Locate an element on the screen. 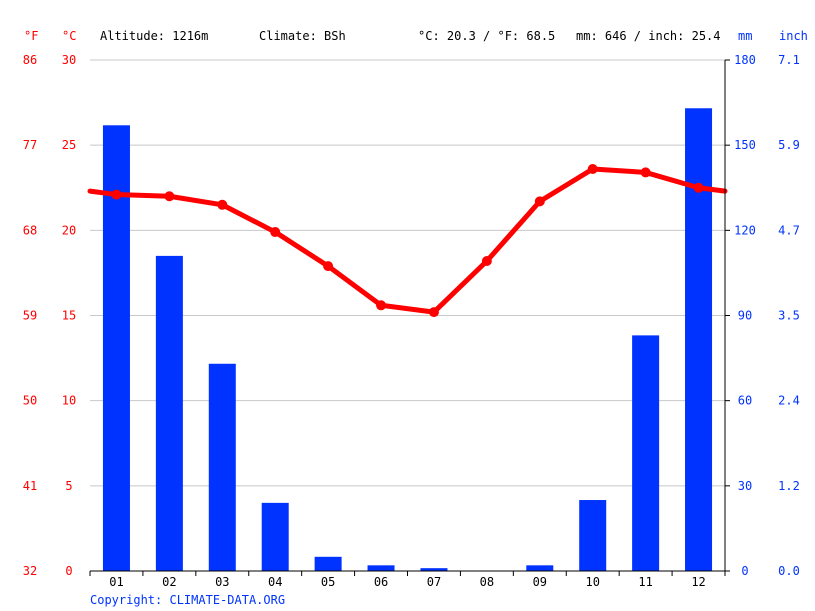  celsius-tick-label: 20 is located at coordinates (69, 230).